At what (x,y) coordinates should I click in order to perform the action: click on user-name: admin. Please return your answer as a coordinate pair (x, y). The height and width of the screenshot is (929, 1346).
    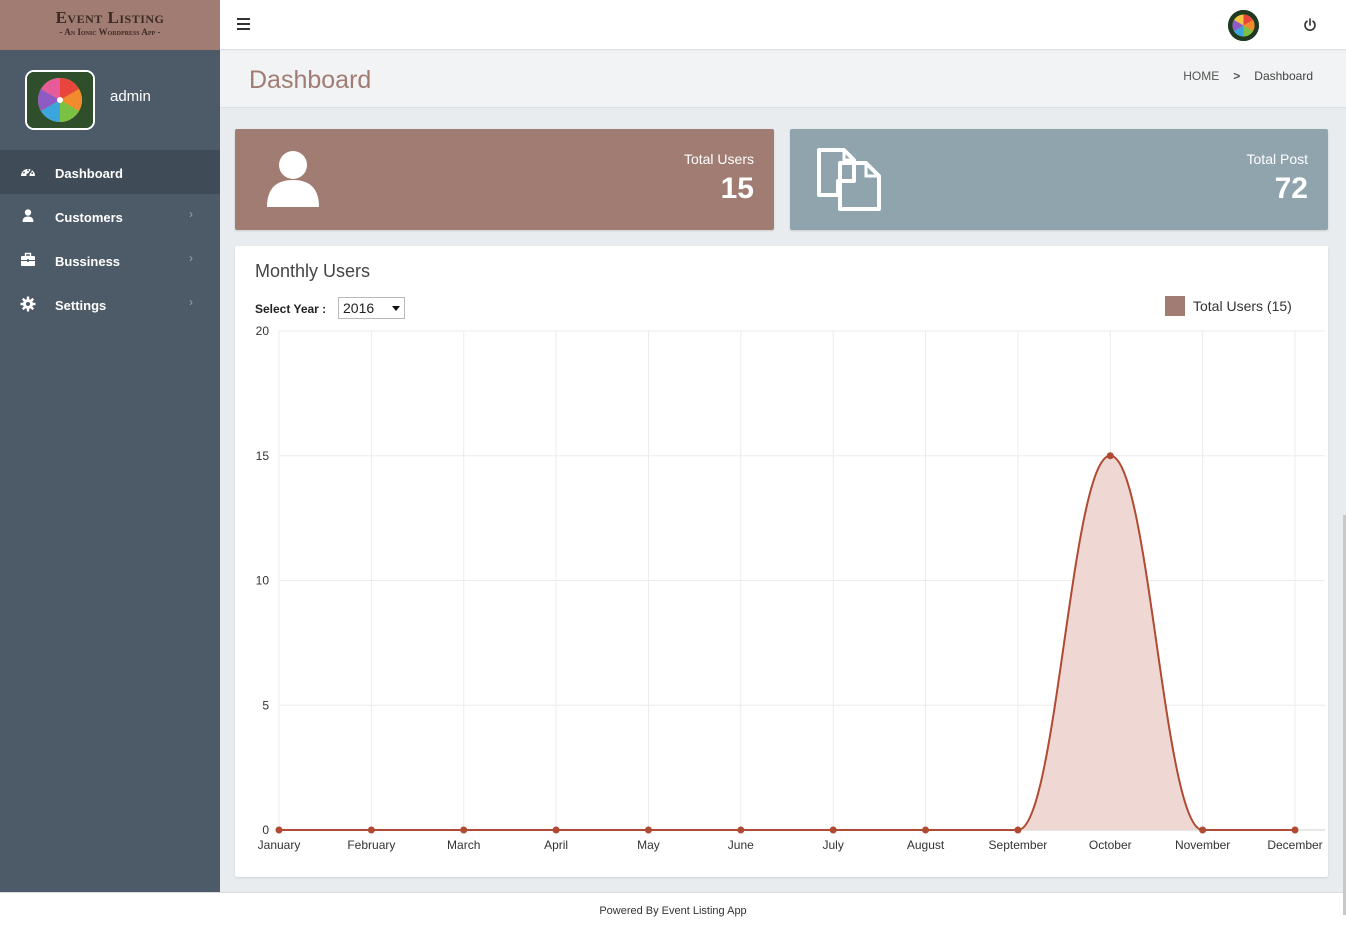
    Looking at the image, I should click on (130, 96).